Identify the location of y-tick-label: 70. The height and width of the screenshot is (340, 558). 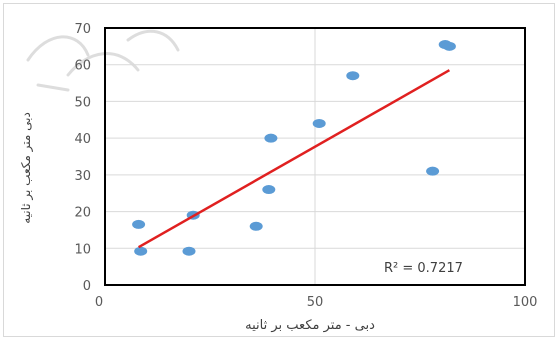
(82, 29).